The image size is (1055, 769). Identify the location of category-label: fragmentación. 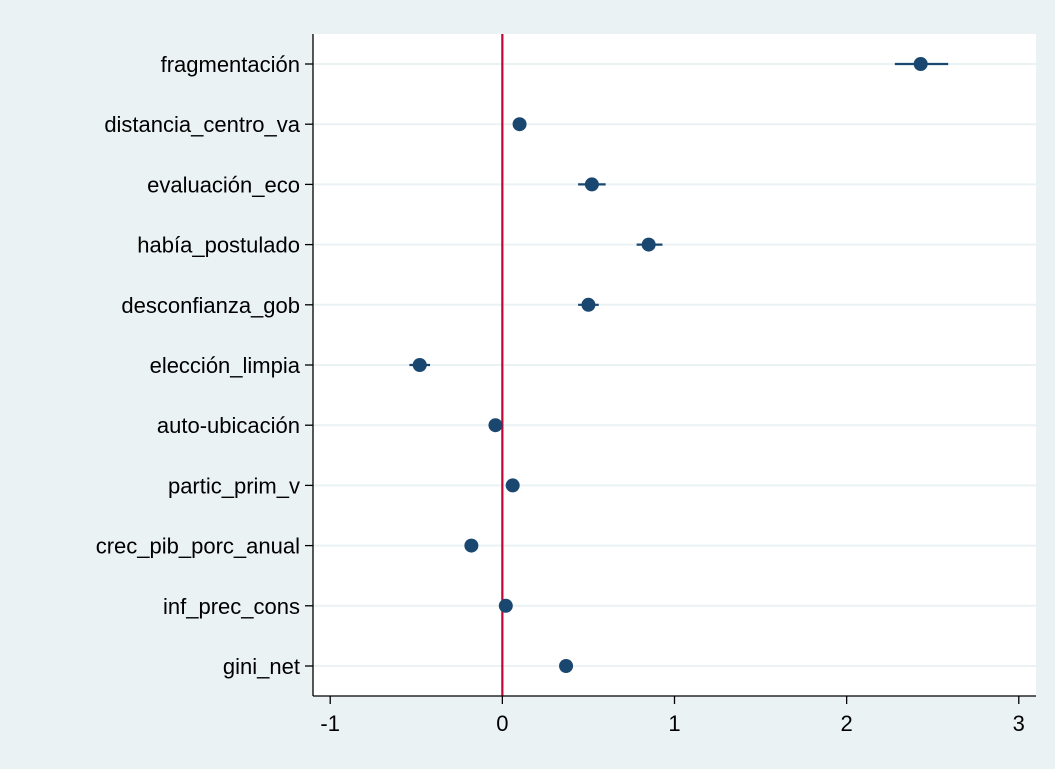
(230, 64).